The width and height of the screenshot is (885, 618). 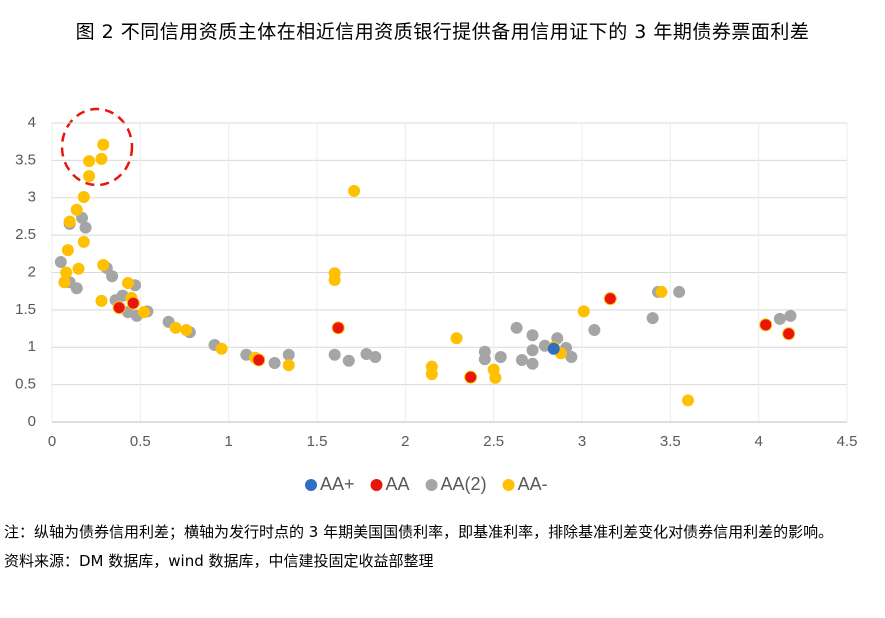 What do you see at coordinates (847, 441) in the screenshot?
I see `x-tick-label: 4.5` at bounding box center [847, 441].